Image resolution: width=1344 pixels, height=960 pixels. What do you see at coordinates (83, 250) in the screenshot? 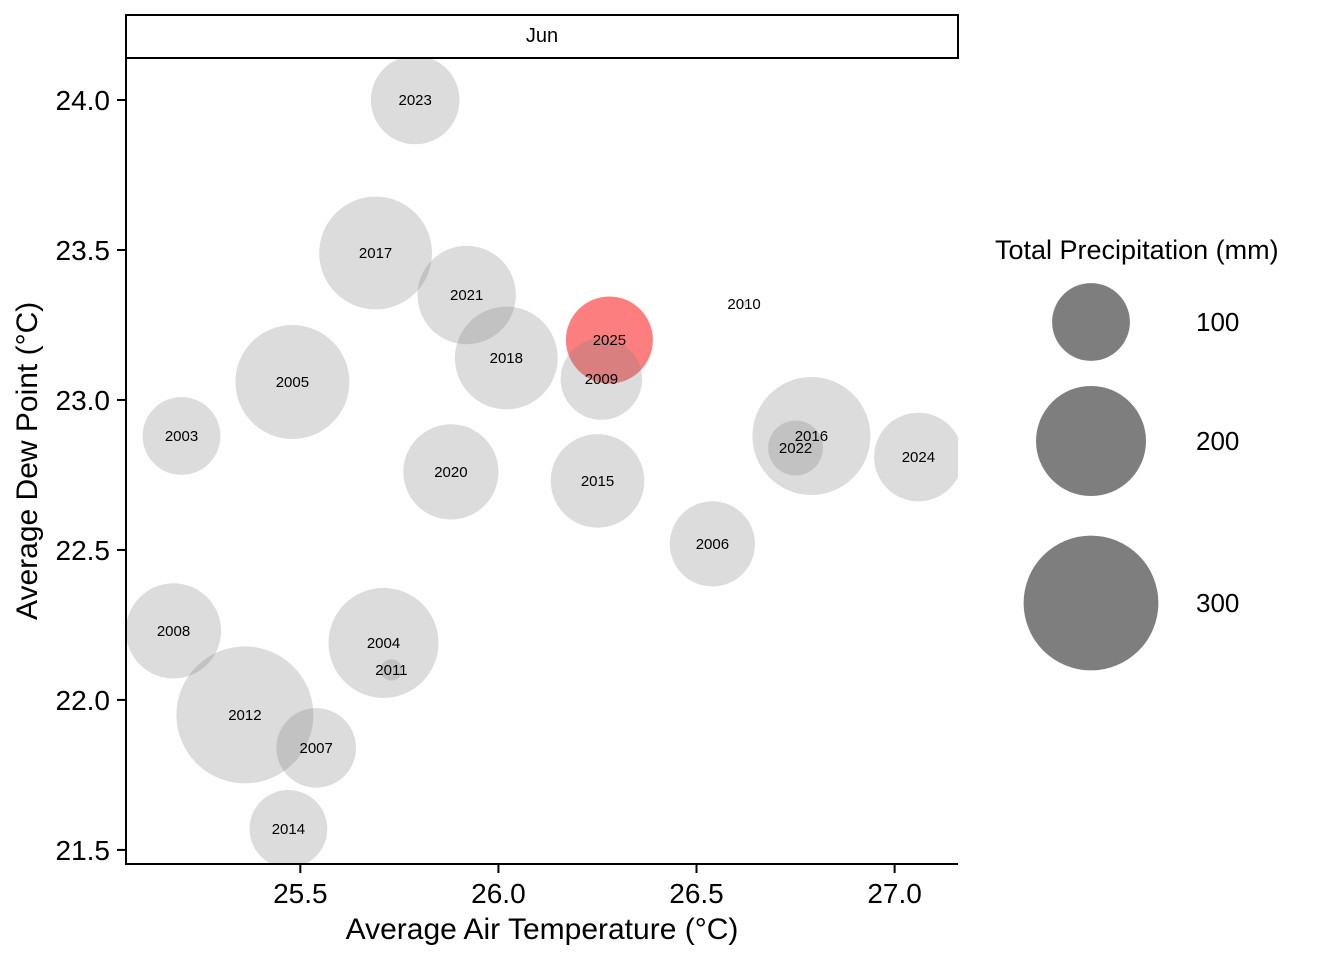
I see `y-tick-label: 23.5` at bounding box center [83, 250].